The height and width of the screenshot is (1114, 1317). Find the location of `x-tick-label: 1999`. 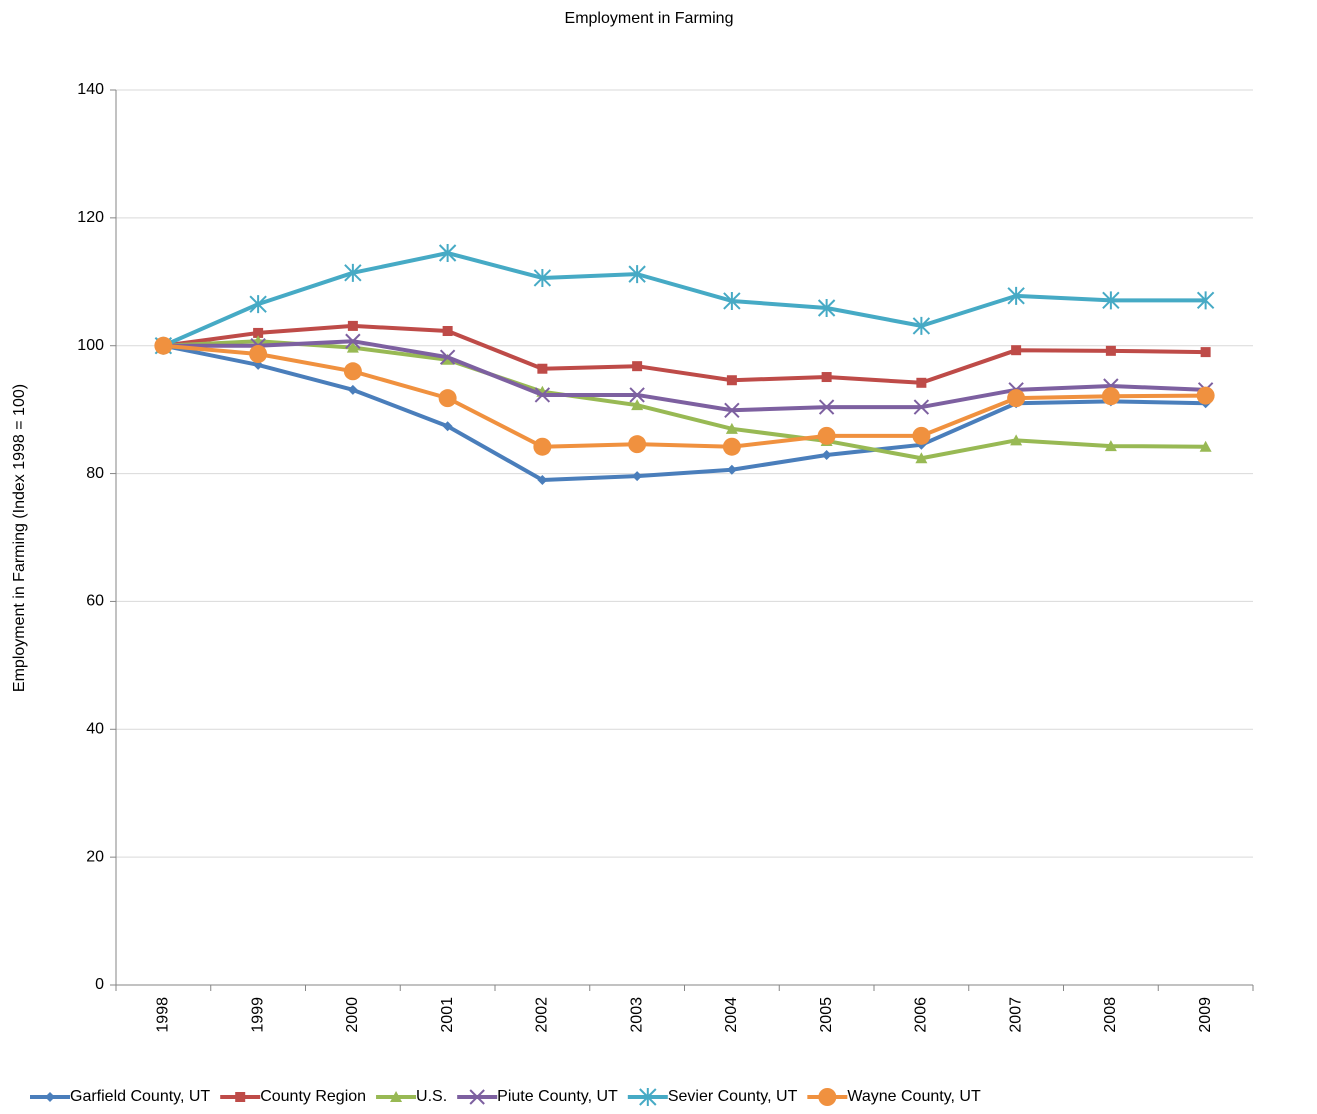

x-tick-label: 1999 is located at coordinates (257, 1015).